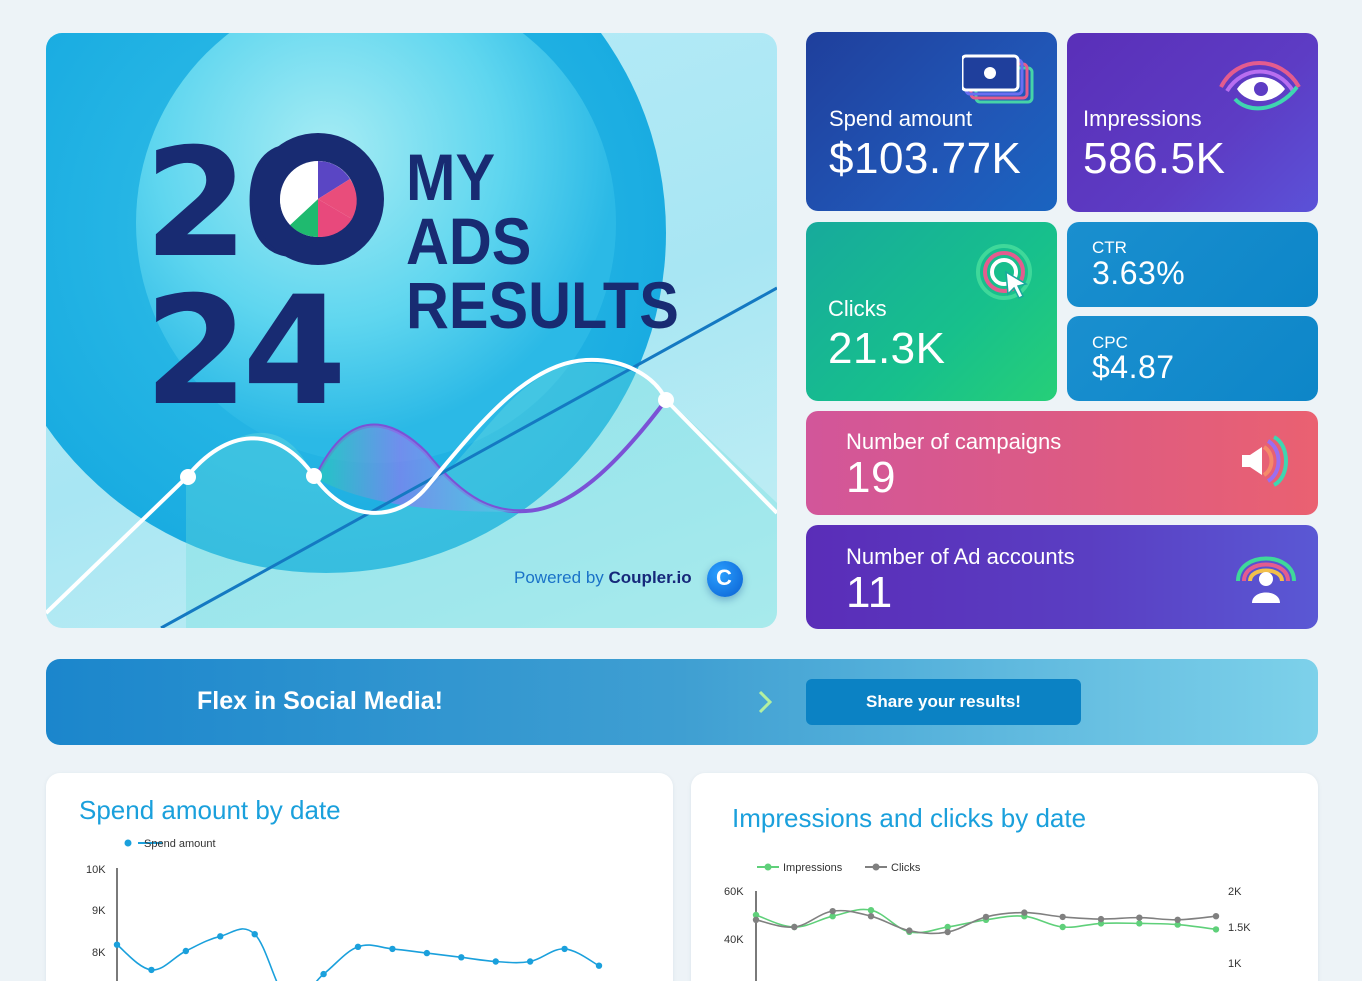 The height and width of the screenshot is (981, 1362). I want to click on spend-chart-title: Spend amount by date, so click(210, 810).